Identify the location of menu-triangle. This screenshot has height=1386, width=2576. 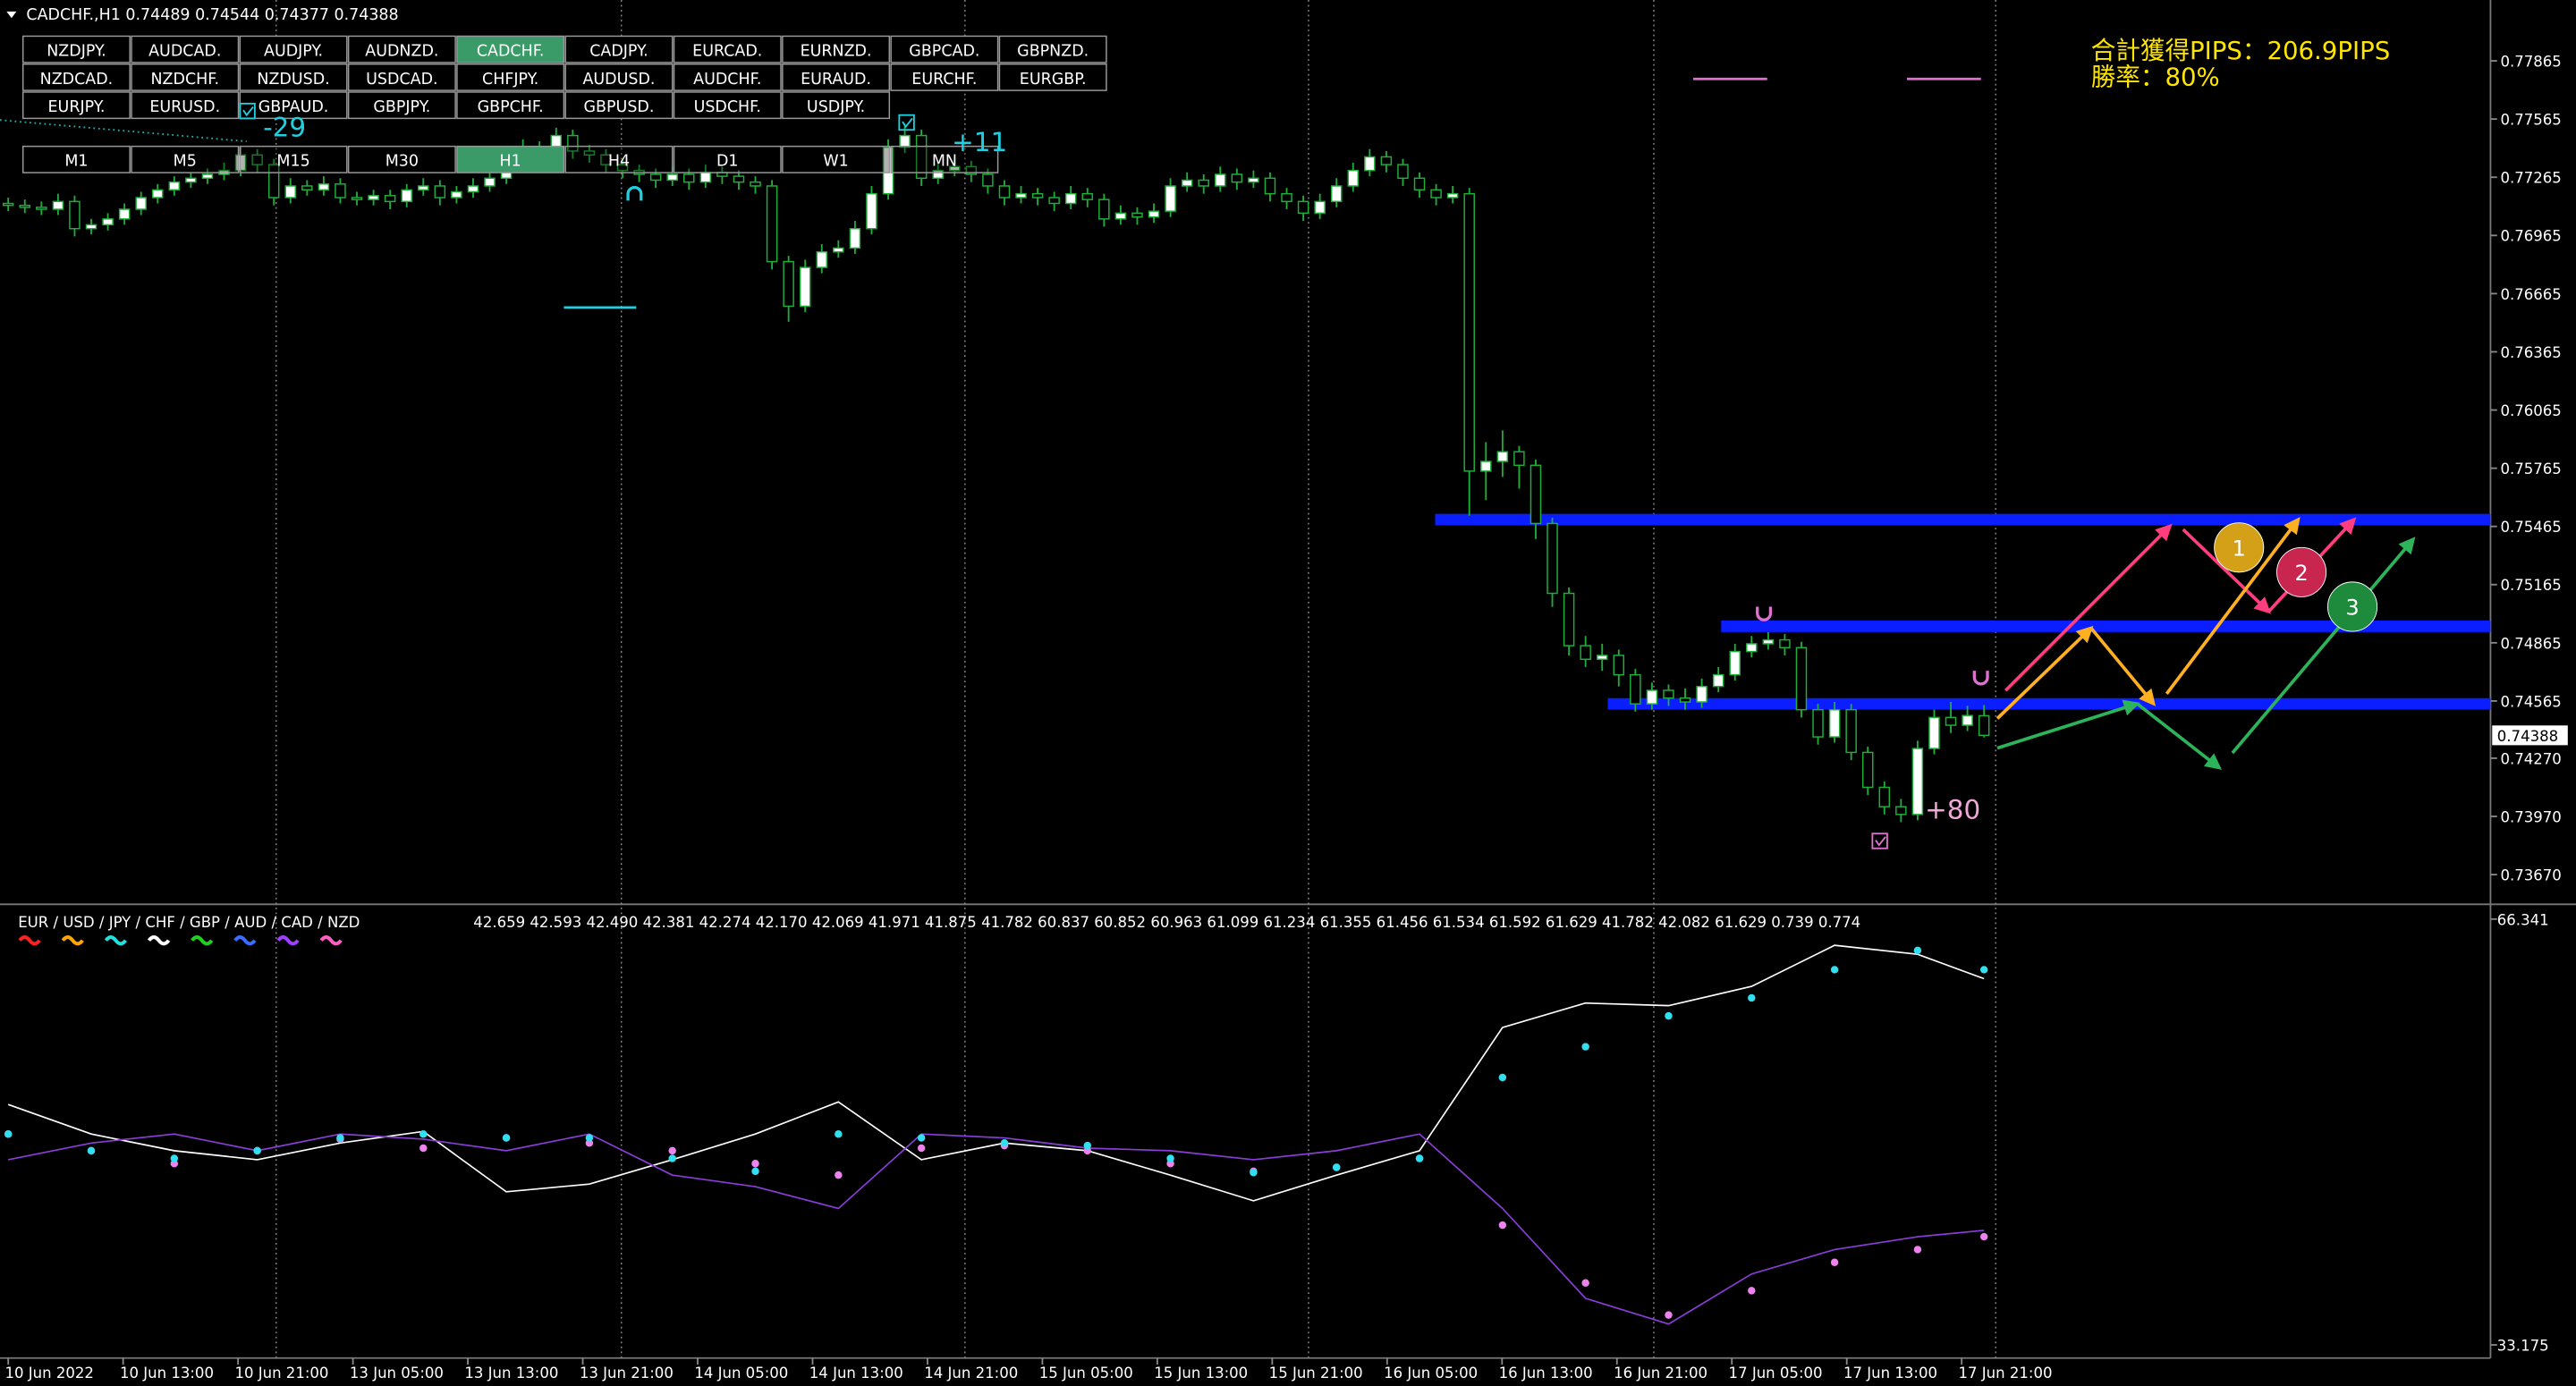
(11, 15).